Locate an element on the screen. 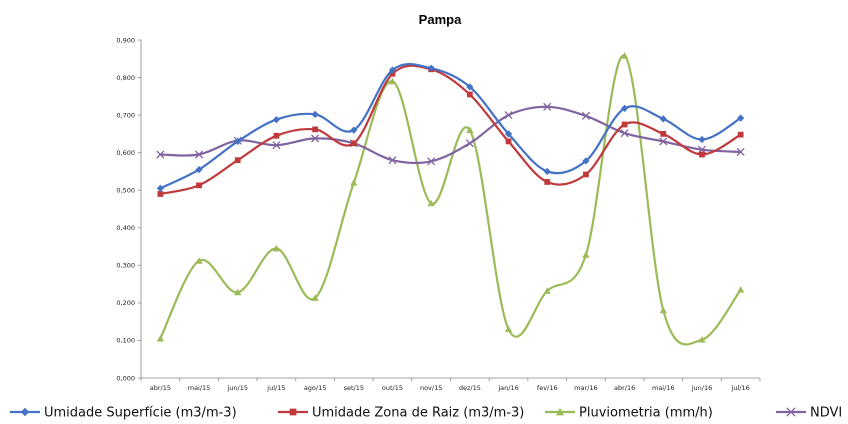 The width and height of the screenshot is (848, 424). legend-item-2: Umidade Zona de Raiz (m3/m-3) is located at coordinates (401, 413).